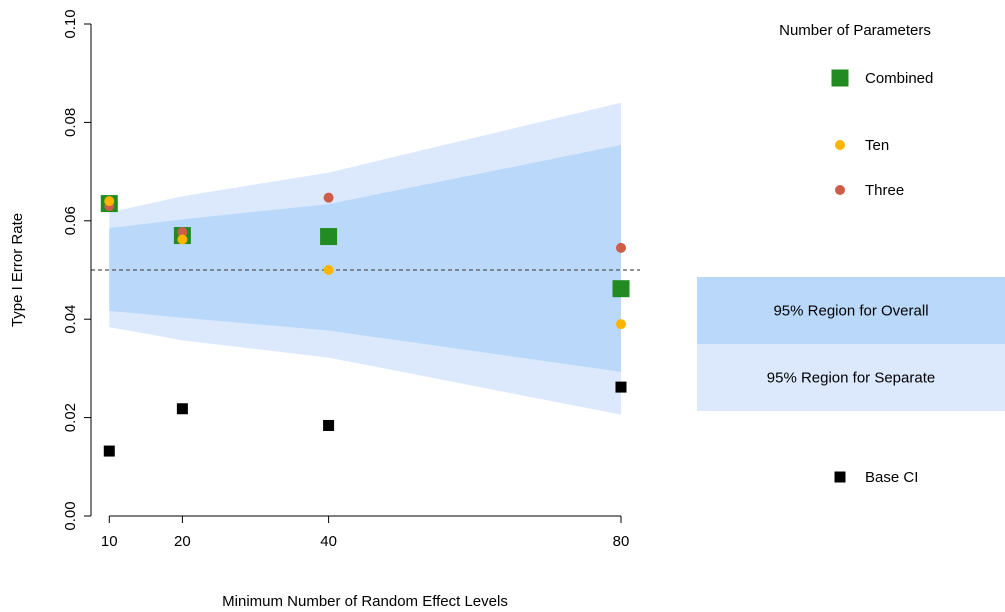  Describe the element at coordinates (840, 190) in the screenshot. I see `legend-marker-three` at that location.